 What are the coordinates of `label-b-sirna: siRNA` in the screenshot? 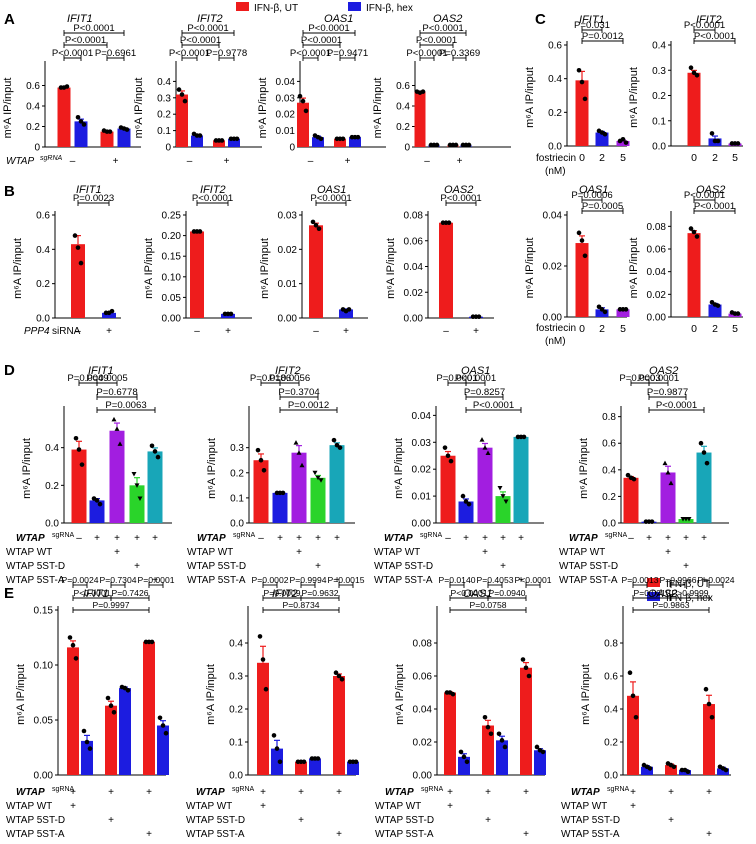 It's located at (66, 331).